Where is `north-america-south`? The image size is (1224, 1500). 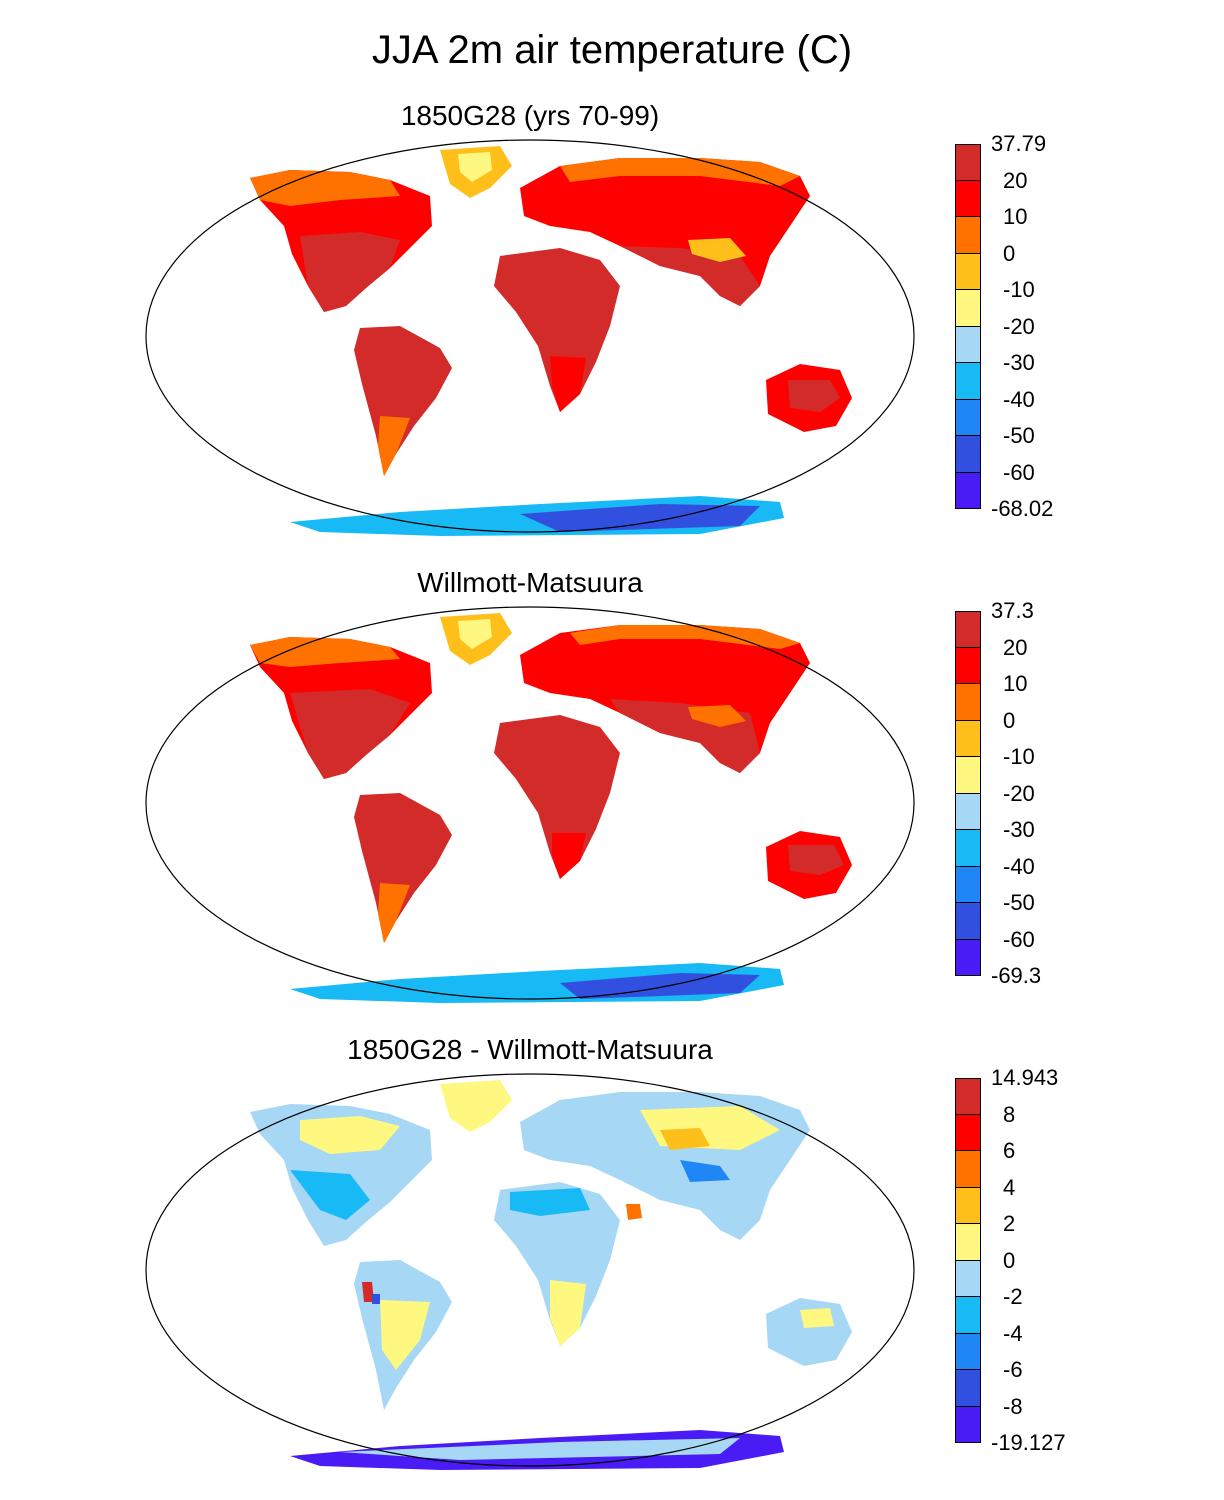
north-america-south is located at coordinates (350, 734).